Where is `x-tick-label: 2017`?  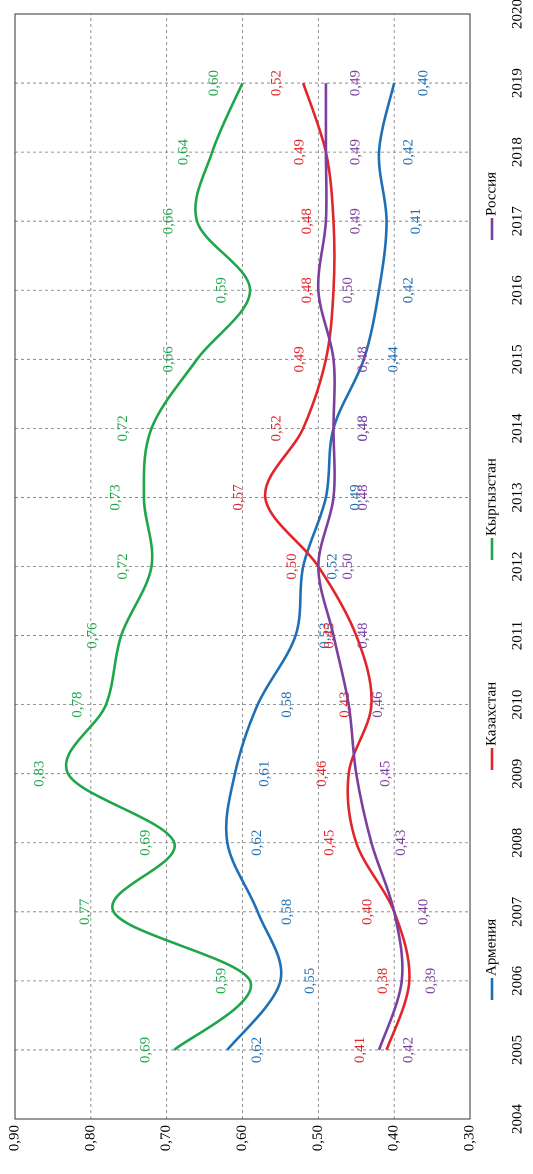 x-tick-label: 2017 is located at coordinates (517, 221).